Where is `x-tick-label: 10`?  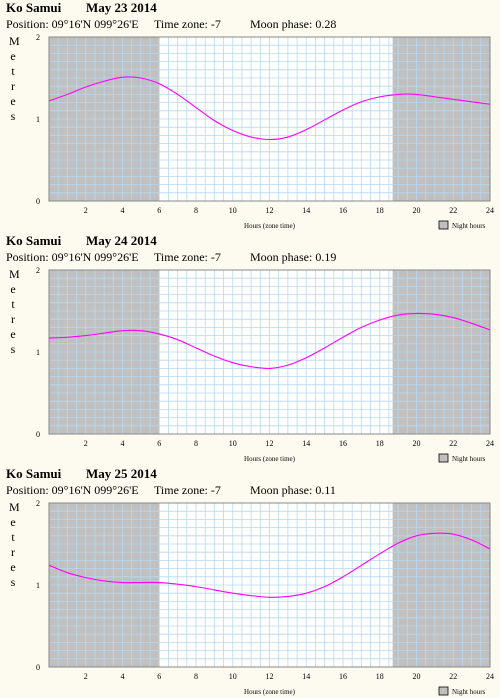
x-tick-label: 10 is located at coordinates (233, 210).